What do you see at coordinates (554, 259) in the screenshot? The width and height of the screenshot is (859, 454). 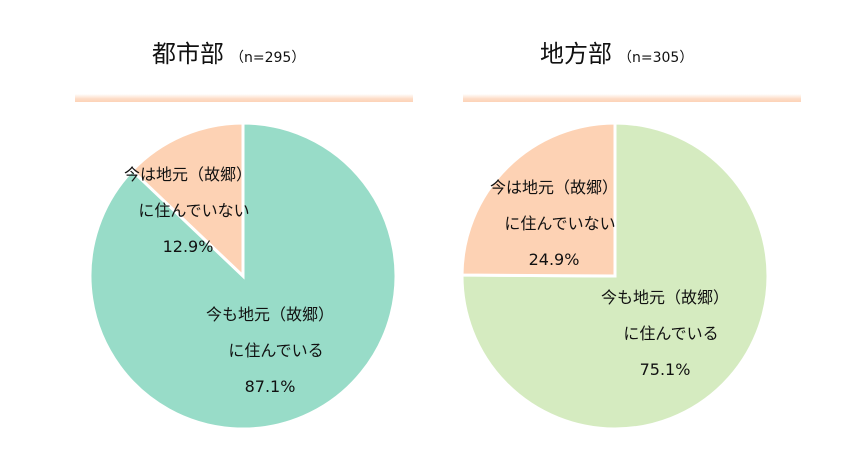 I see `data-label: 24.9%` at bounding box center [554, 259].